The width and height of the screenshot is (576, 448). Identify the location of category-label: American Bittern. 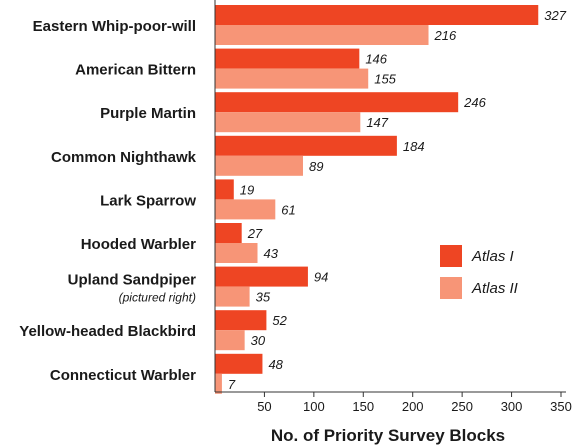
(135, 70).